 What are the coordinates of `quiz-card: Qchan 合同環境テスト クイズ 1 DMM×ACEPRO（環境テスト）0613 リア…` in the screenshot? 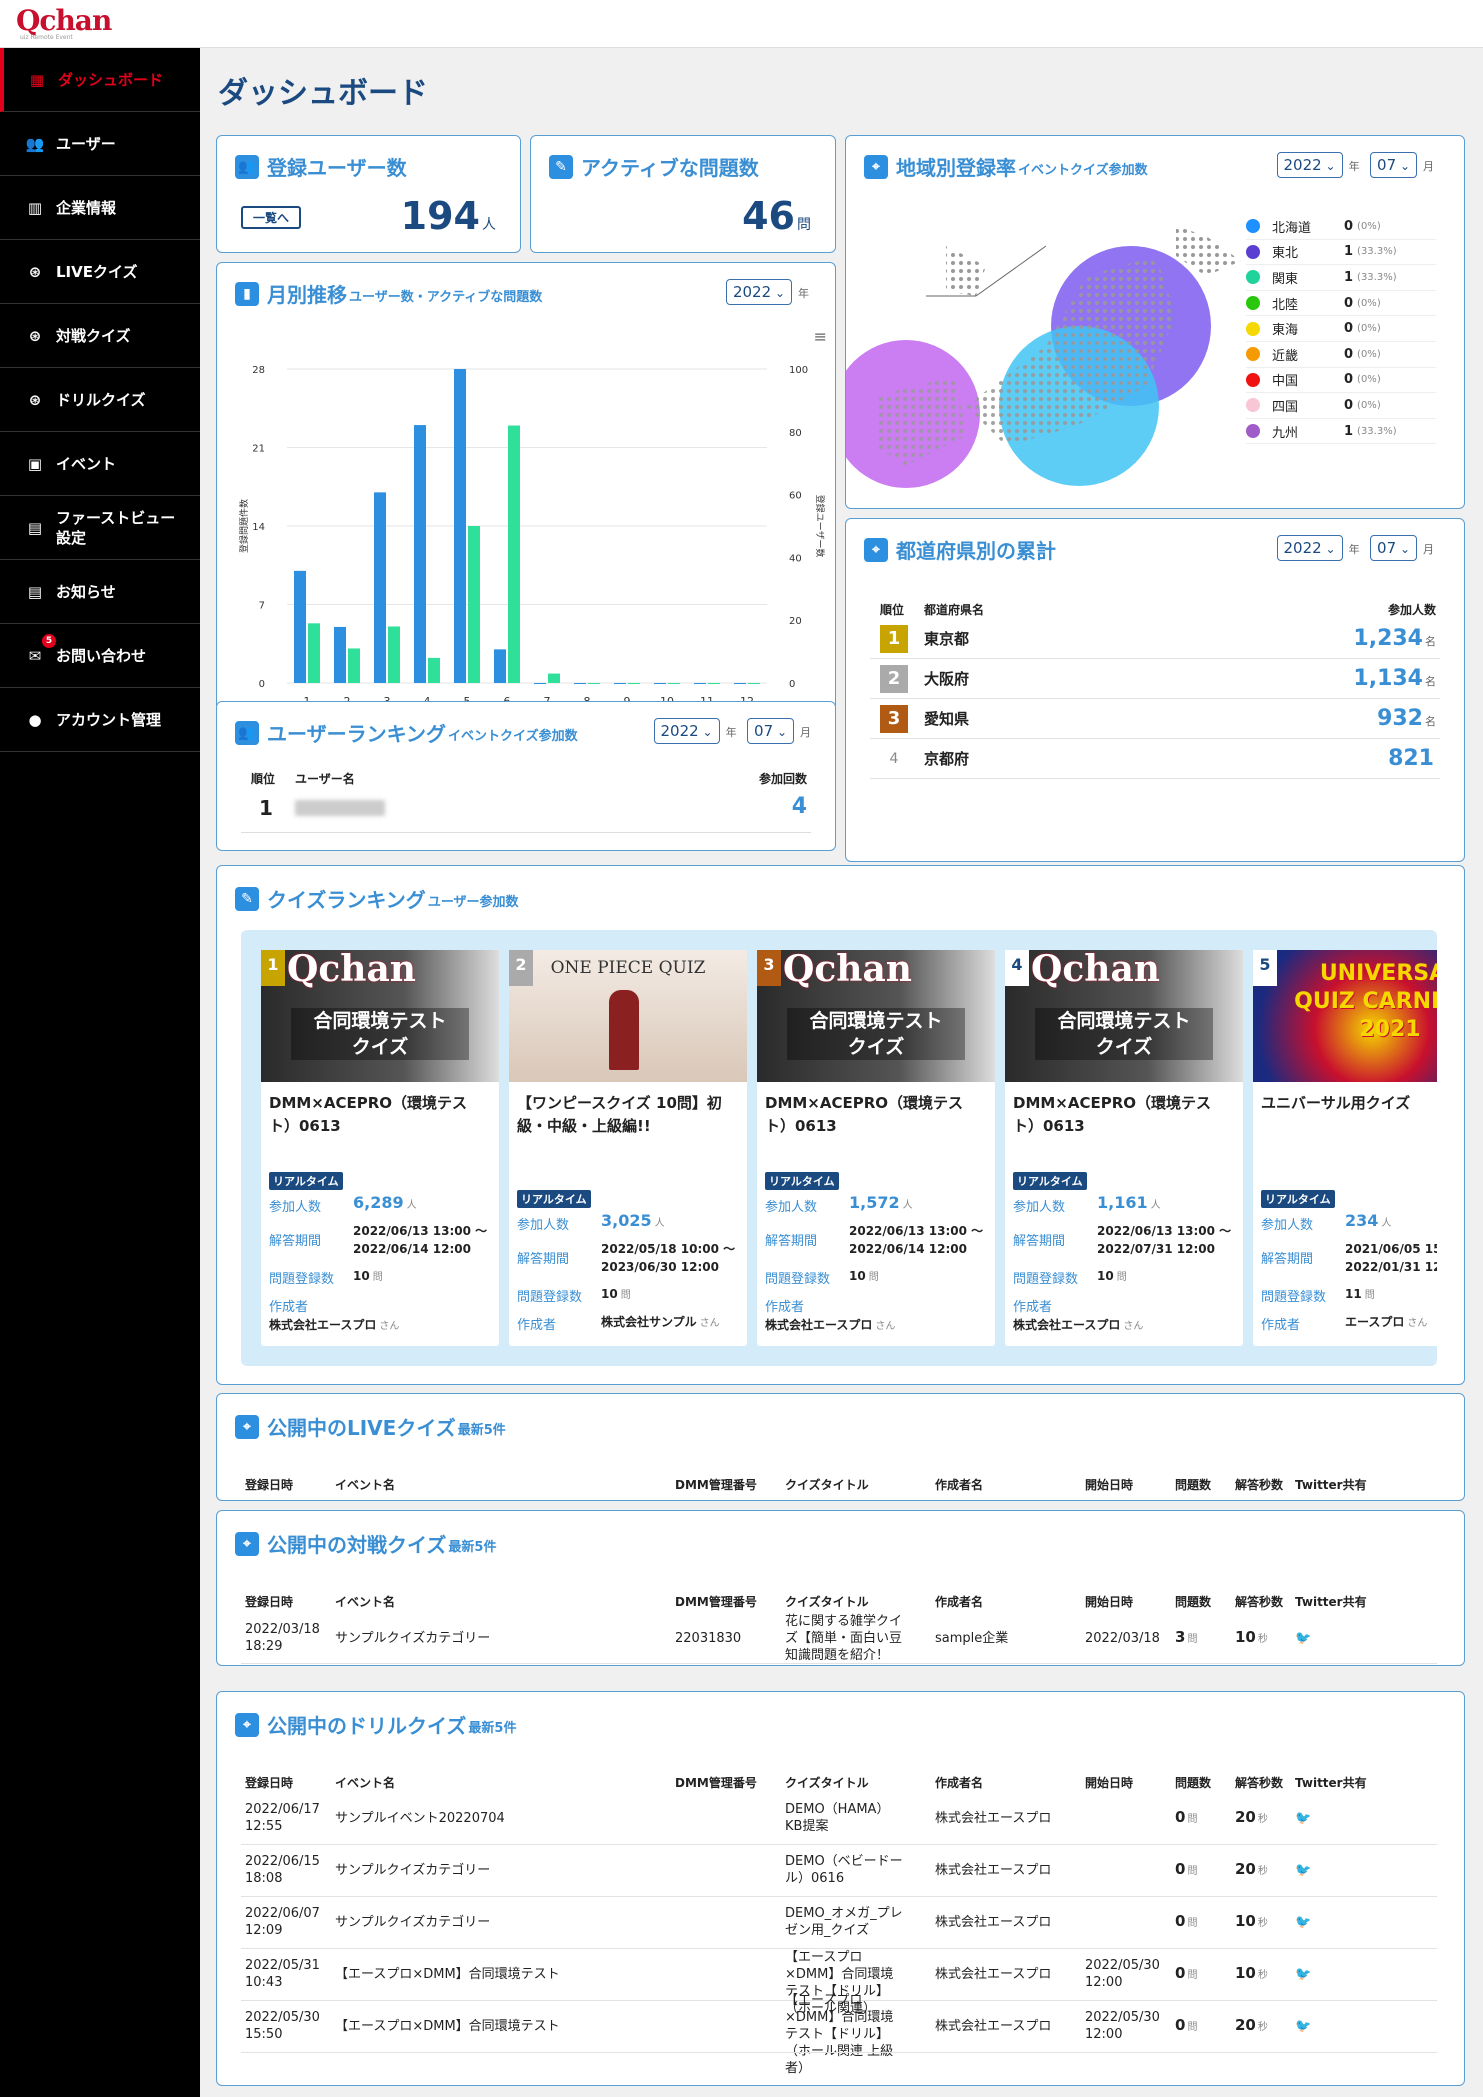 It's located at (380, 1148).